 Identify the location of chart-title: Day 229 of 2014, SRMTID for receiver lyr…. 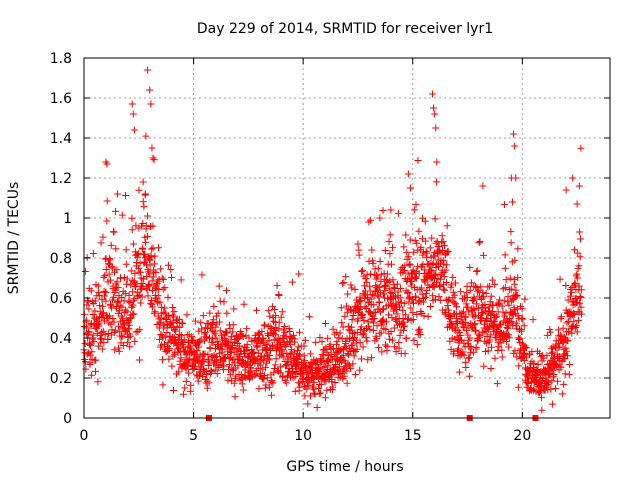
(345, 29).